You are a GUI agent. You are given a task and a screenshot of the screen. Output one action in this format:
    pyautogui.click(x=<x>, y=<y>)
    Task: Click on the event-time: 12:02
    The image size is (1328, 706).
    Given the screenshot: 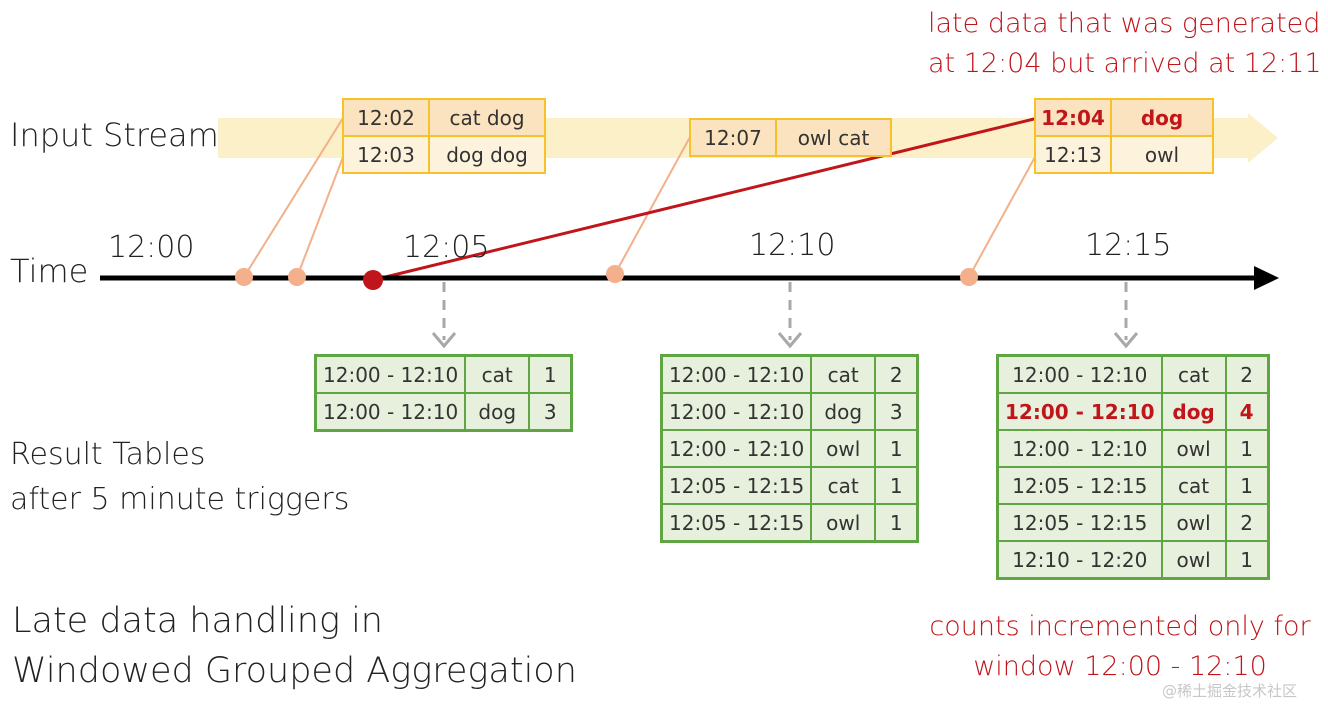 What is the action you would take?
    pyautogui.click(x=386, y=117)
    